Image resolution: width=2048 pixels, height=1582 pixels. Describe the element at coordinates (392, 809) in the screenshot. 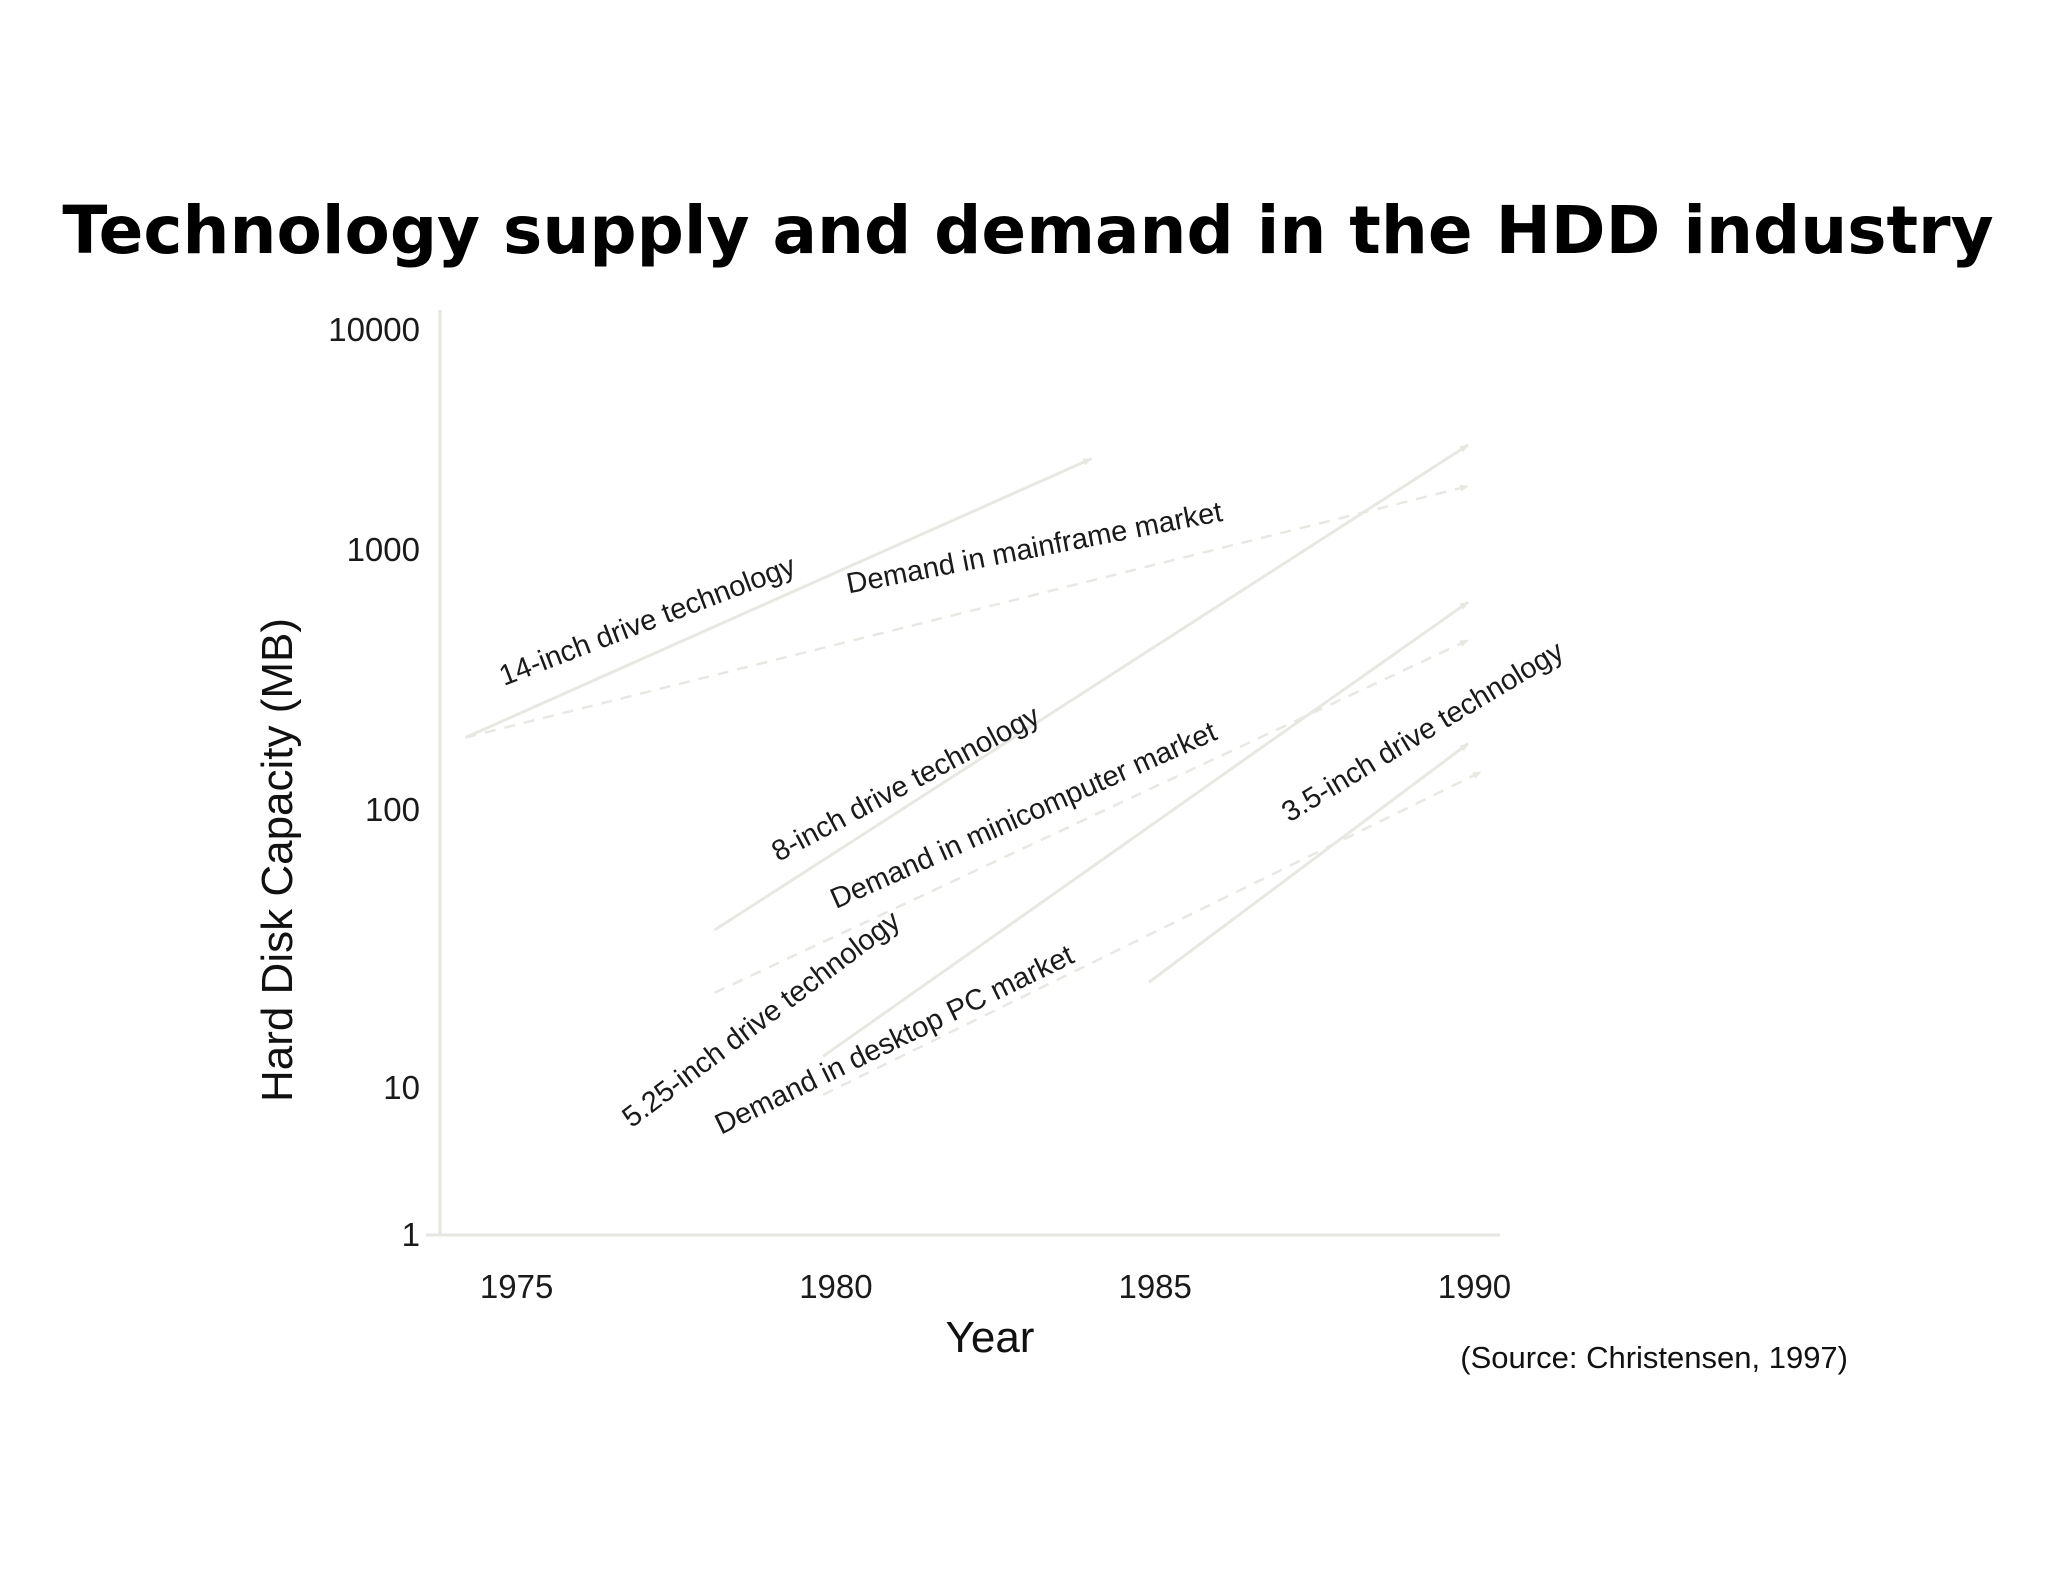

I see `y-tick-label-100: 100` at that location.